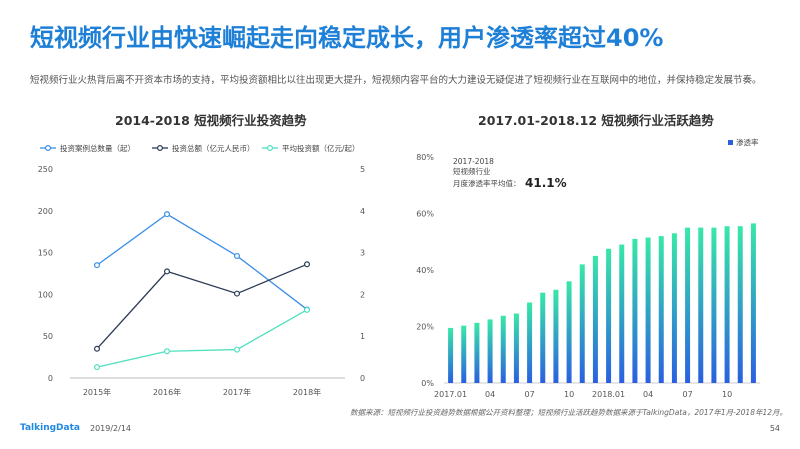  Describe the element at coordinates (425, 270) in the screenshot. I see `y-tick: 40%` at that location.